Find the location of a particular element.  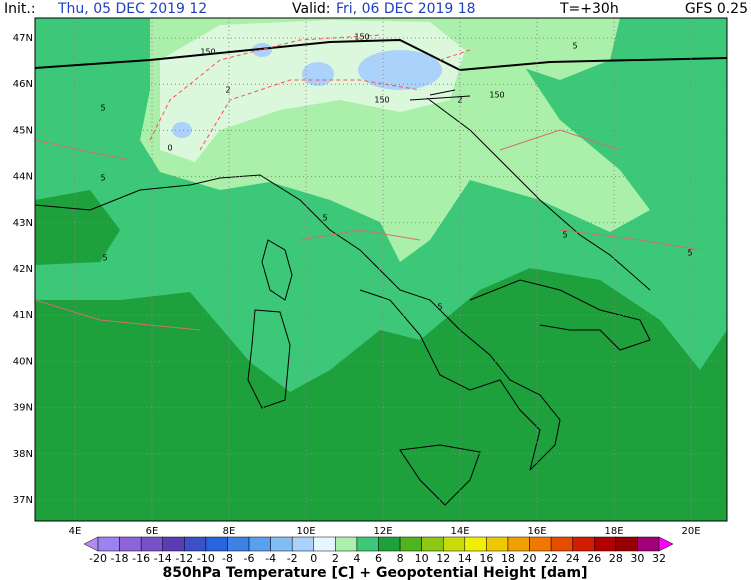

colorbar-label: -16 is located at coordinates (141, 558).